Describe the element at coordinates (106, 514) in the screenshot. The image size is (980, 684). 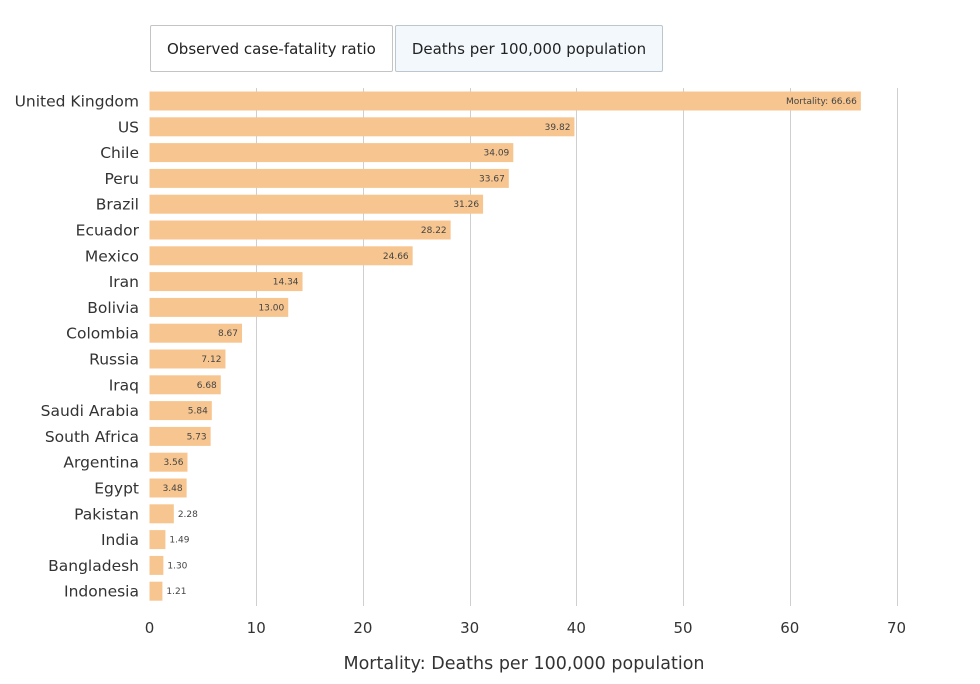
I see `category-label: Pakistan` at that location.